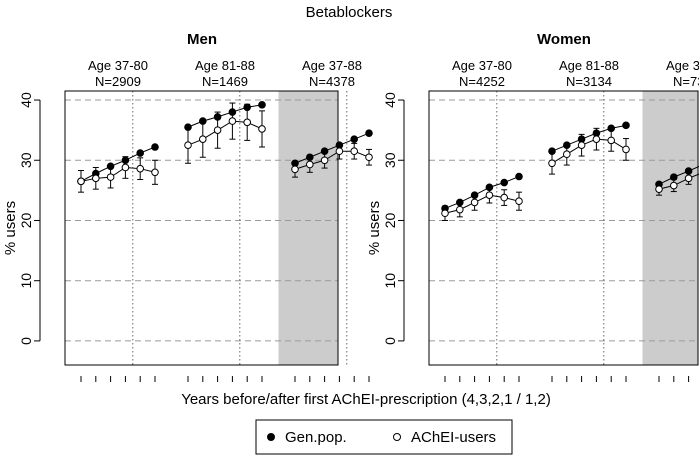  What do you see at coordinates (453, 437) in the screenshot?
I see `legend-achei-label: AChEI-users` at bounding box center [453, 437].